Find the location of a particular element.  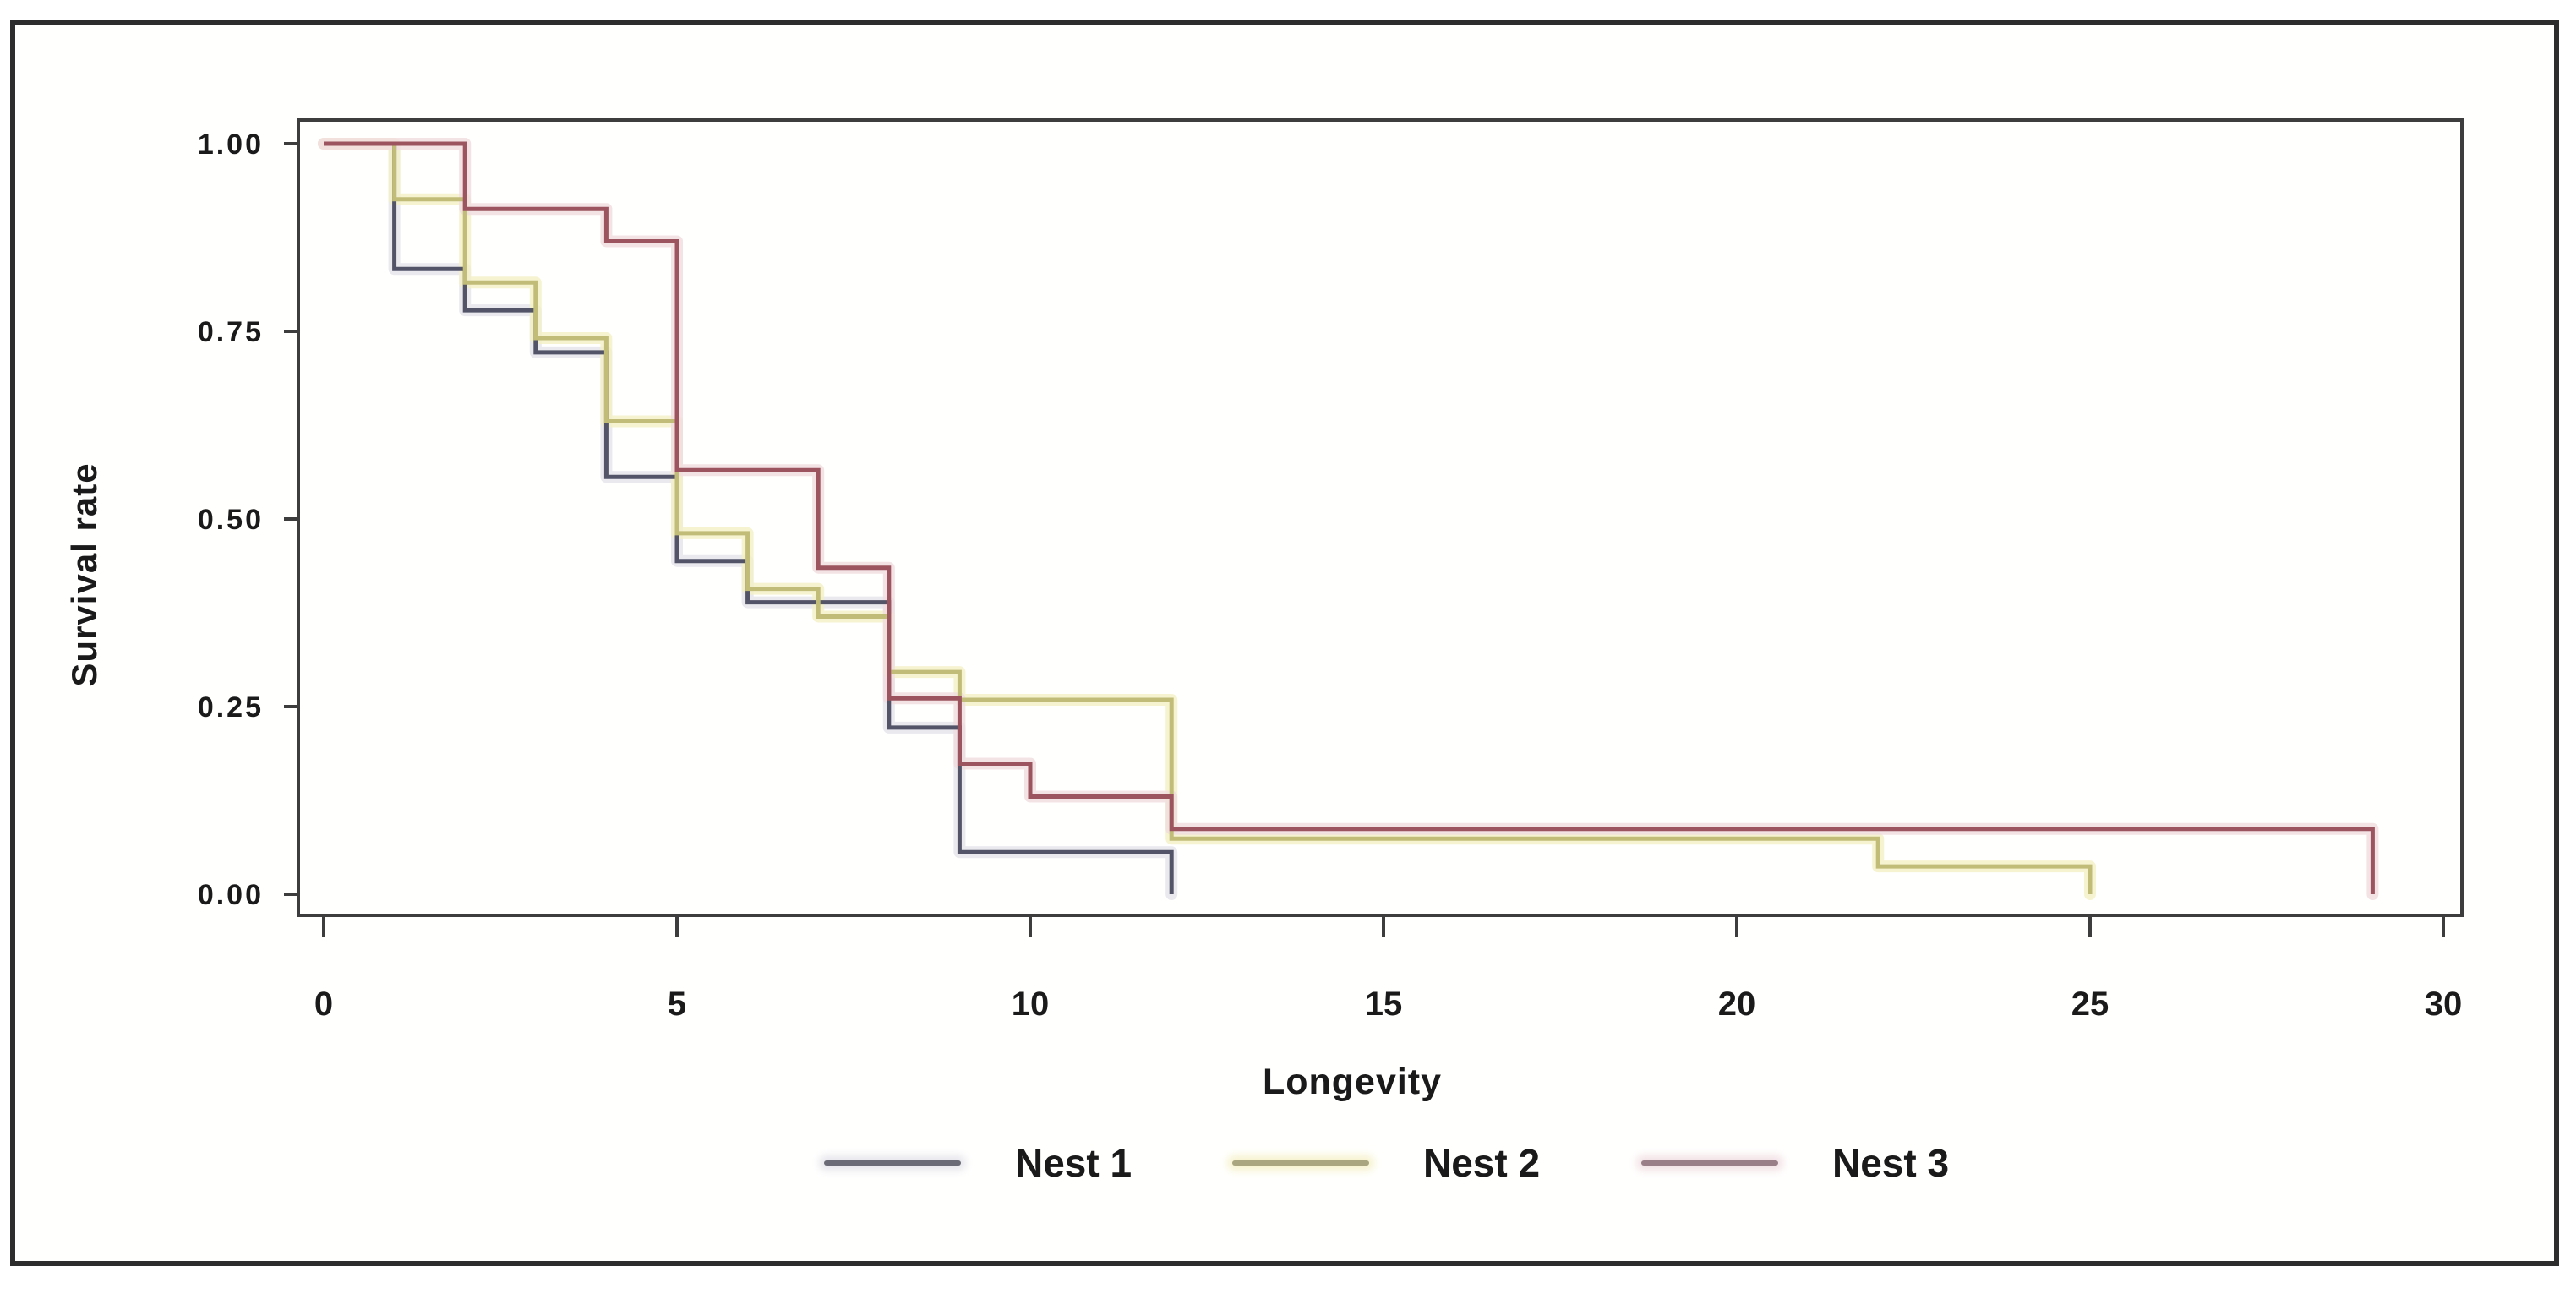

legend-label-nest-2: Nest 2 is located at coordinates (1482, 1163).